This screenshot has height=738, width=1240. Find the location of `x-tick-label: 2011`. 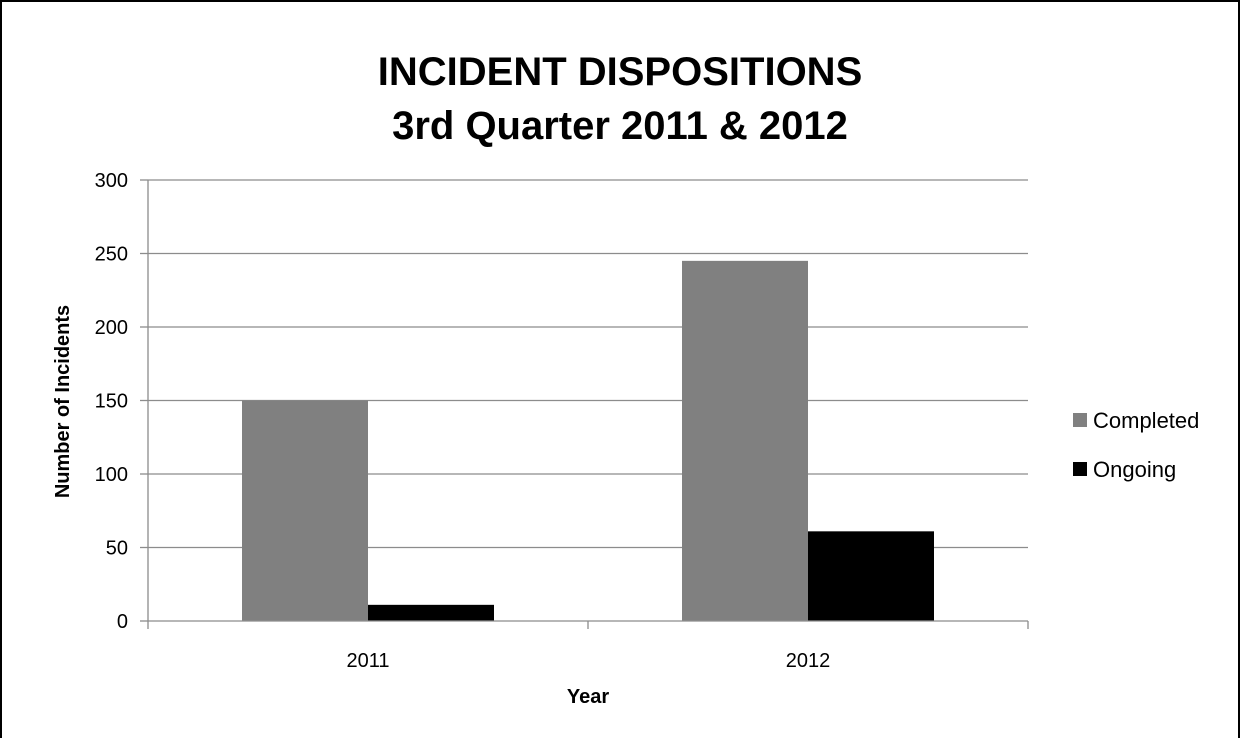

x-tick-label: 2011 is located at coordinates (367, 661).